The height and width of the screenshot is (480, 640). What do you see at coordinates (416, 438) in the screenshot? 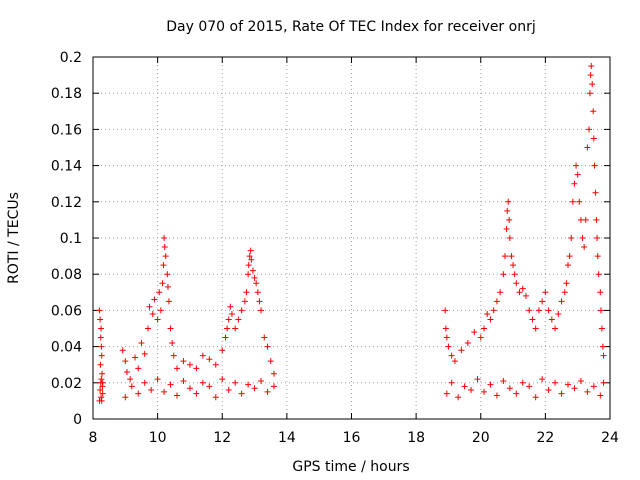
I see `x-tick-label: 18` at bounding box center [416, 438].